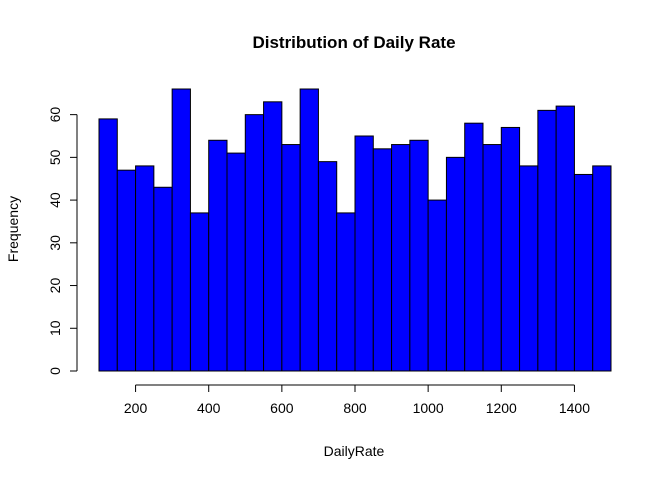 The image size is (672, 480). Describe the element at coordinates (209, 408) in the screenshot. I see `x-tick-label: 400` at that location.